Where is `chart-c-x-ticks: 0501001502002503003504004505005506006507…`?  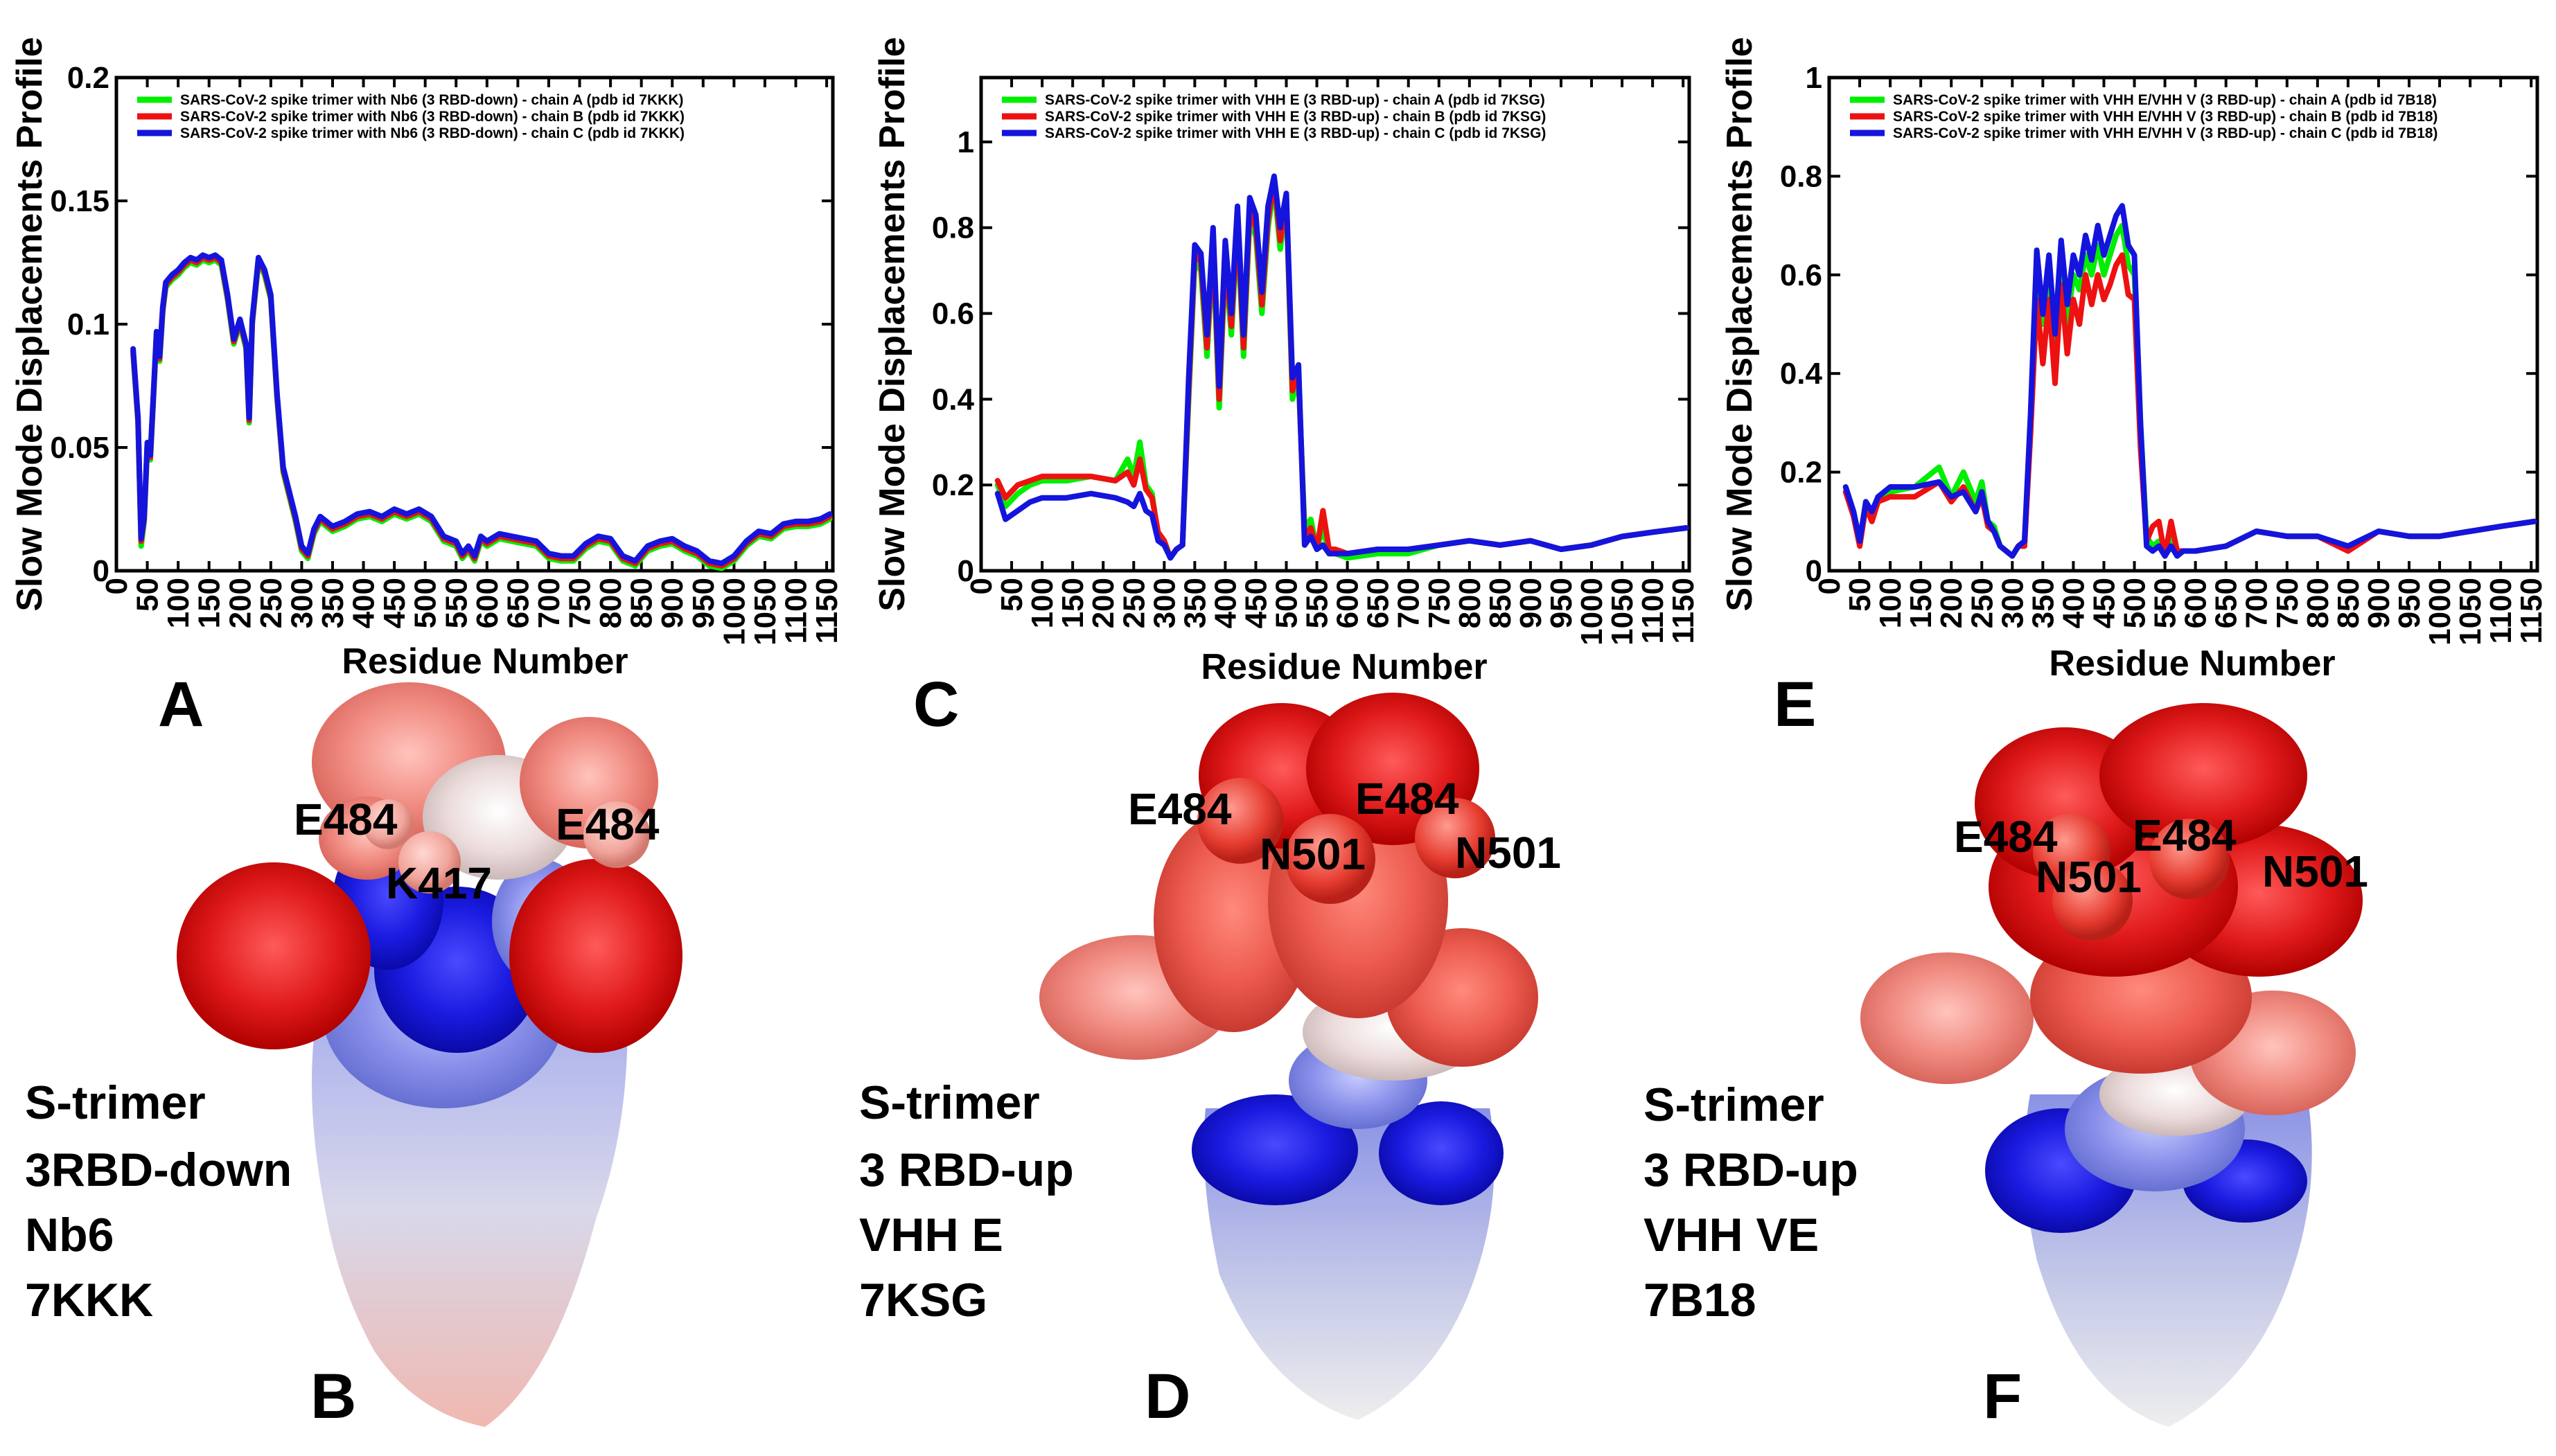 chart-c-x-ticks: 0501001502002503003504004505005506006507… is located at coordinates (1332, 362).